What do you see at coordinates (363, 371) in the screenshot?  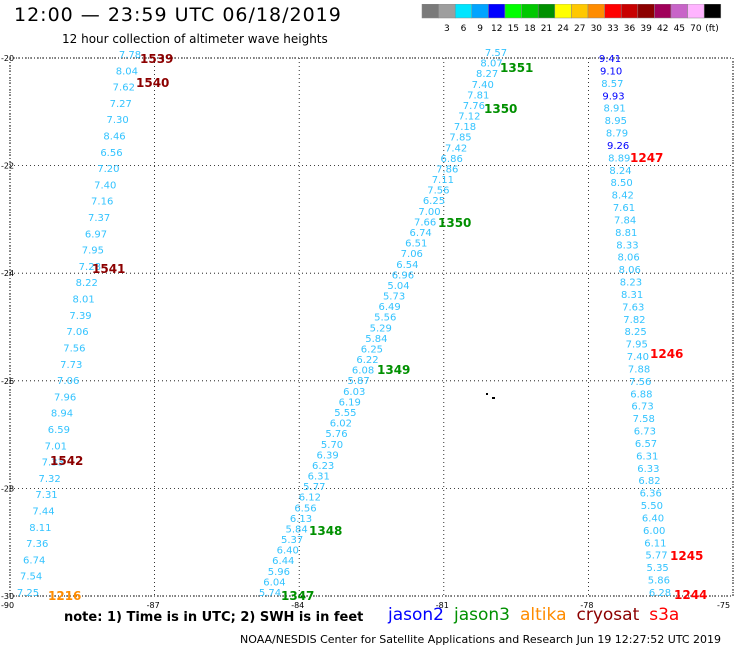 I see `wave-height-value: 6.08` at bounding box center [363, 371].